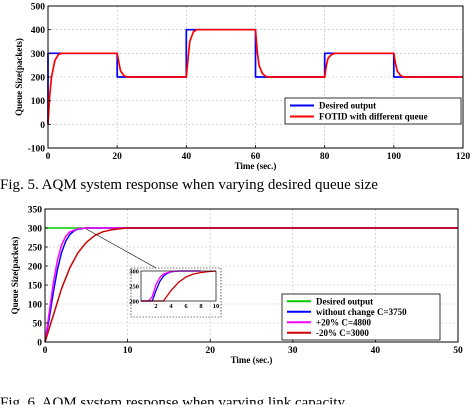 The height and width of the screenshot is (412, 474). Describe the element at coordinates (178, 286) in the screenshot. I see `inset-axes-frame` at that location.